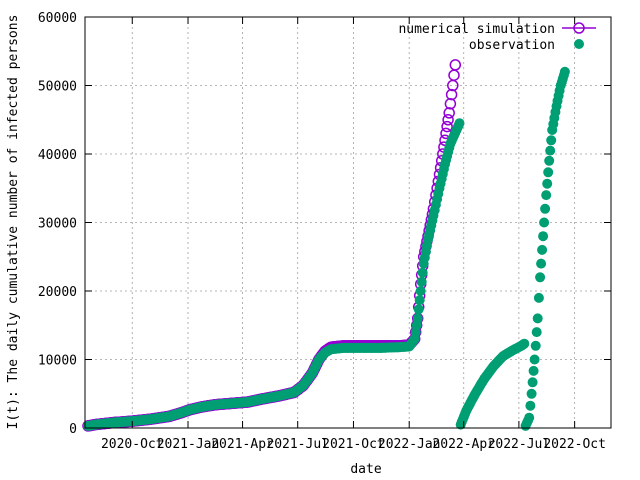 The width and height of the screenshot is (640, 480). I want to click on y-tick-label: 40000, so click(57, 155).